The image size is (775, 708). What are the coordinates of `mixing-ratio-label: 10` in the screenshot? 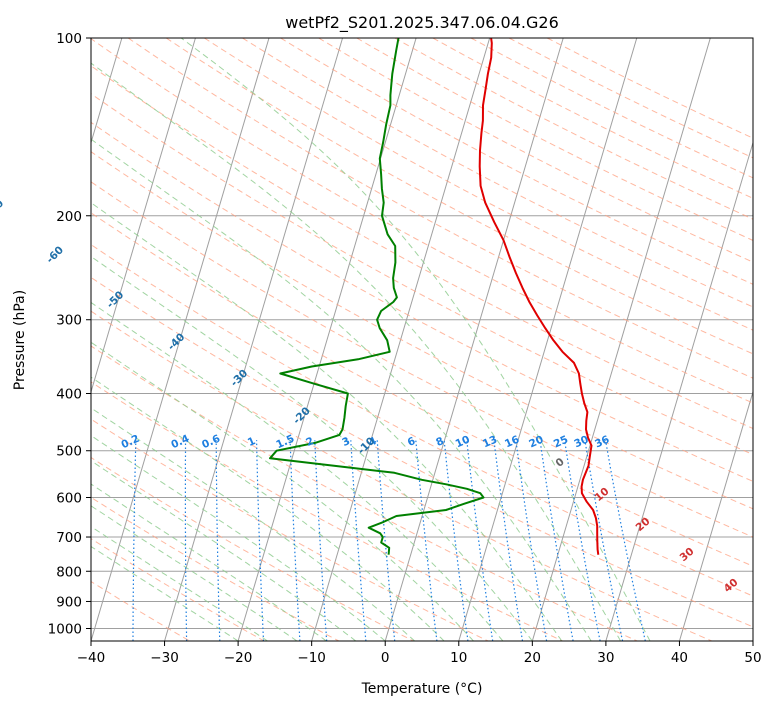 It's located at (463, 442).